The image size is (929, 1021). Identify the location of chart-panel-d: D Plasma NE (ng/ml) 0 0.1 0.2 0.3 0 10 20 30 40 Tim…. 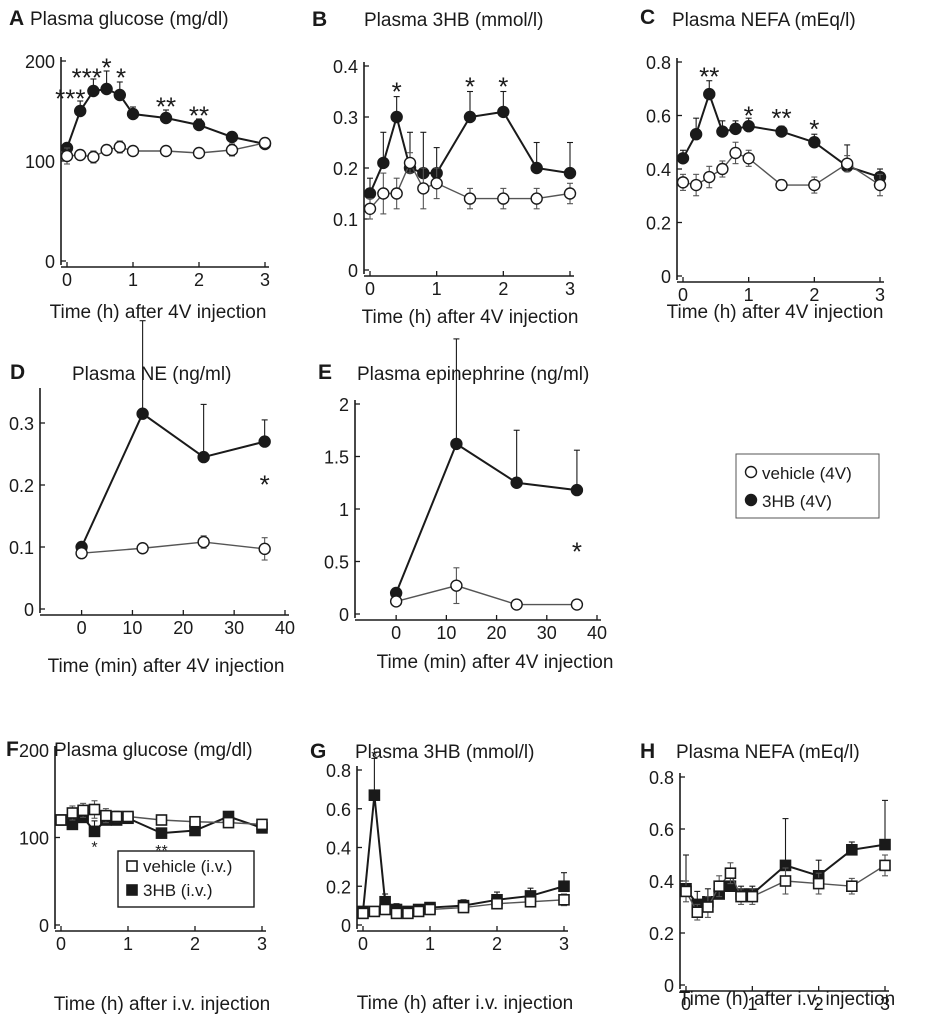
(152, 498).